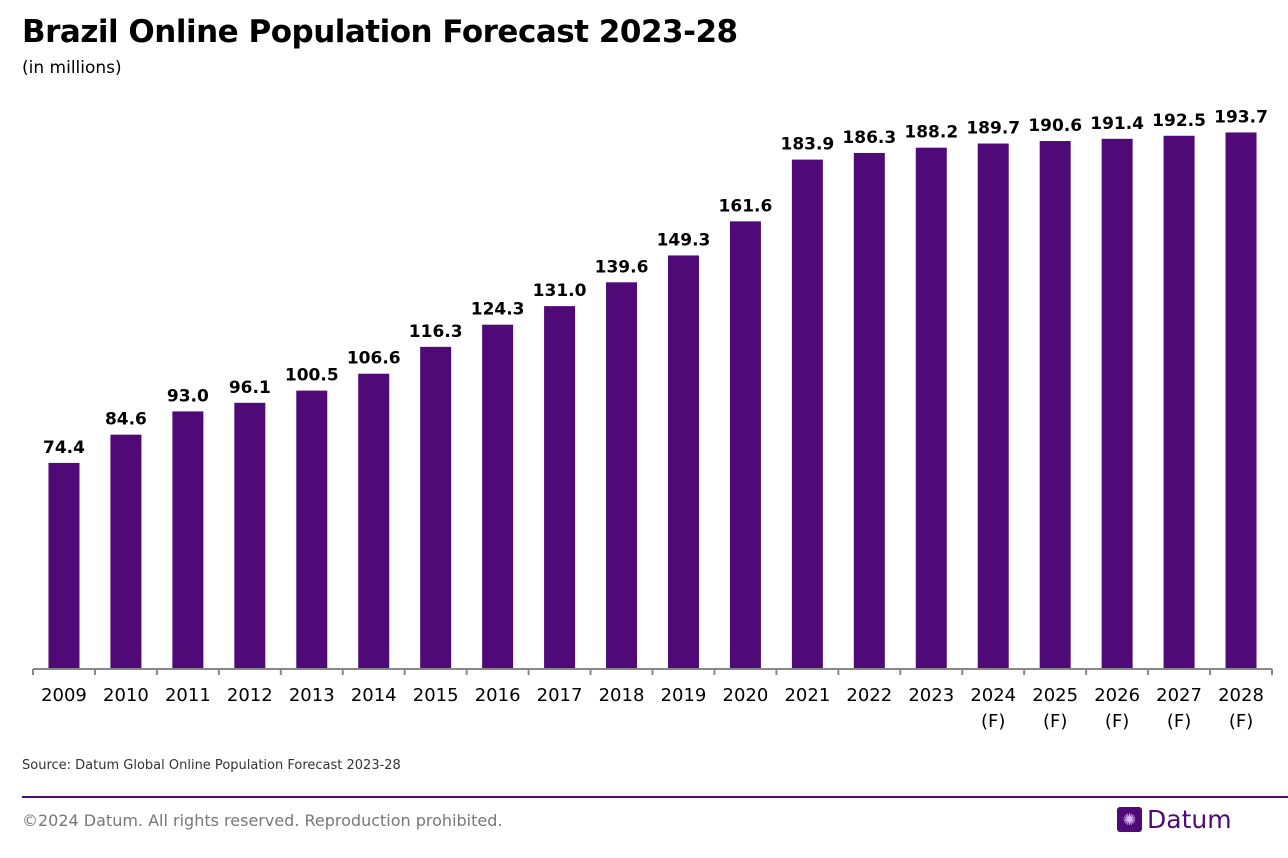 The image size is (1288, 858). I want to click on x-tick-label: 2021, so click(807, 695).